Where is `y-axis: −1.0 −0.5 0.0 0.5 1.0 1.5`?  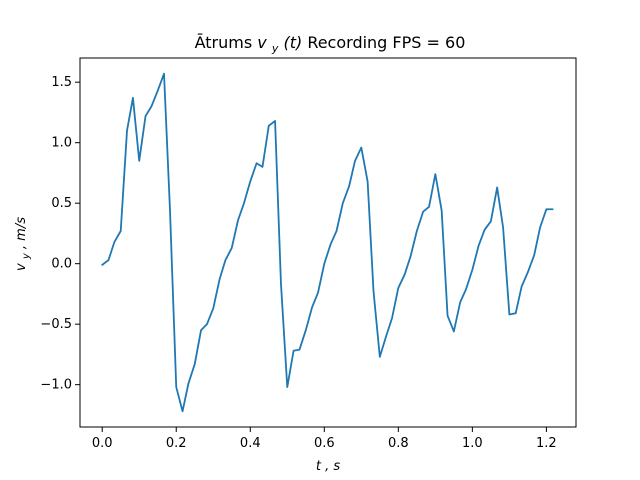 y-axis: −1.0 −0.5 0.0 0.5 1.0 1.5 is located at coordinates (60, 234).